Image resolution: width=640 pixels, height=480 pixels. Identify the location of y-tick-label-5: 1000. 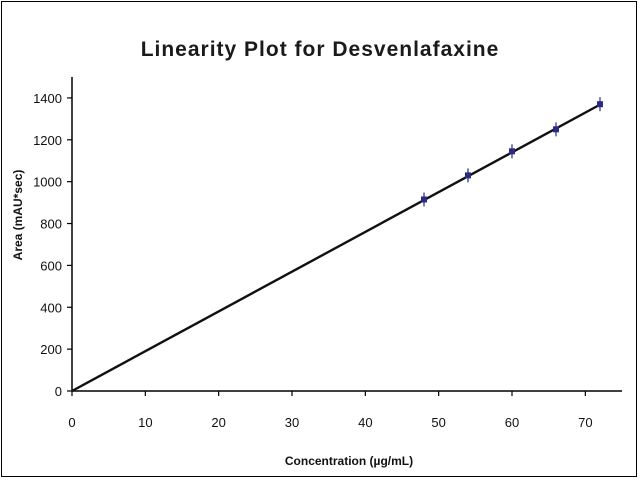
(47, 182).